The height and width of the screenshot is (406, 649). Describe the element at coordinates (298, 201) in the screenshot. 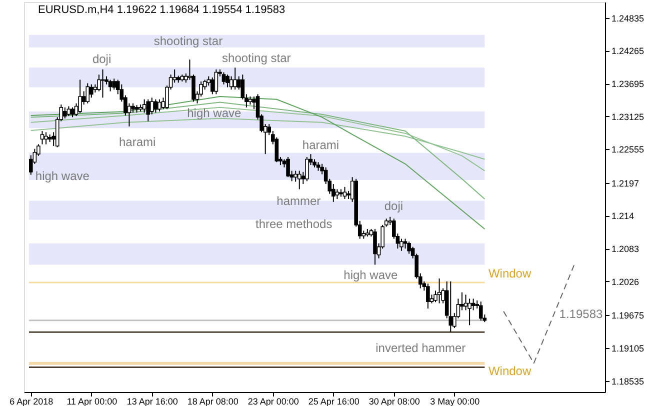

I see `annotation: hammer` at that location.